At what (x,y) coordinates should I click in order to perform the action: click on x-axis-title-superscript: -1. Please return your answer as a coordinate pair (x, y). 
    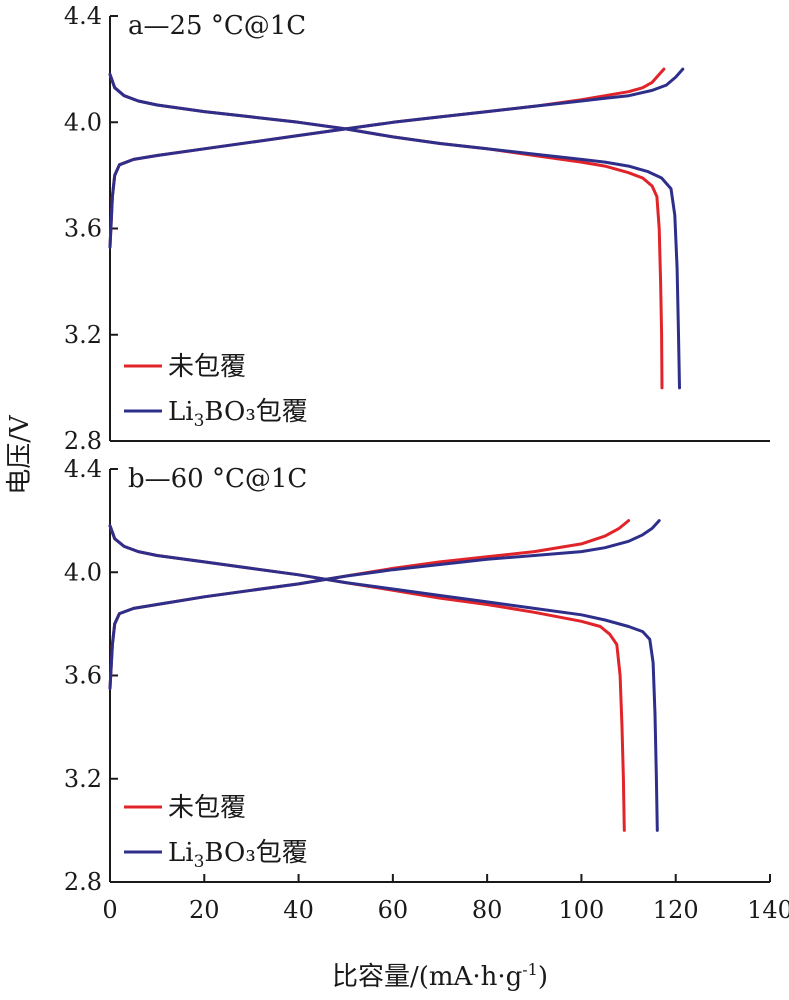
    Looking at the image, I should click on (530, 969).